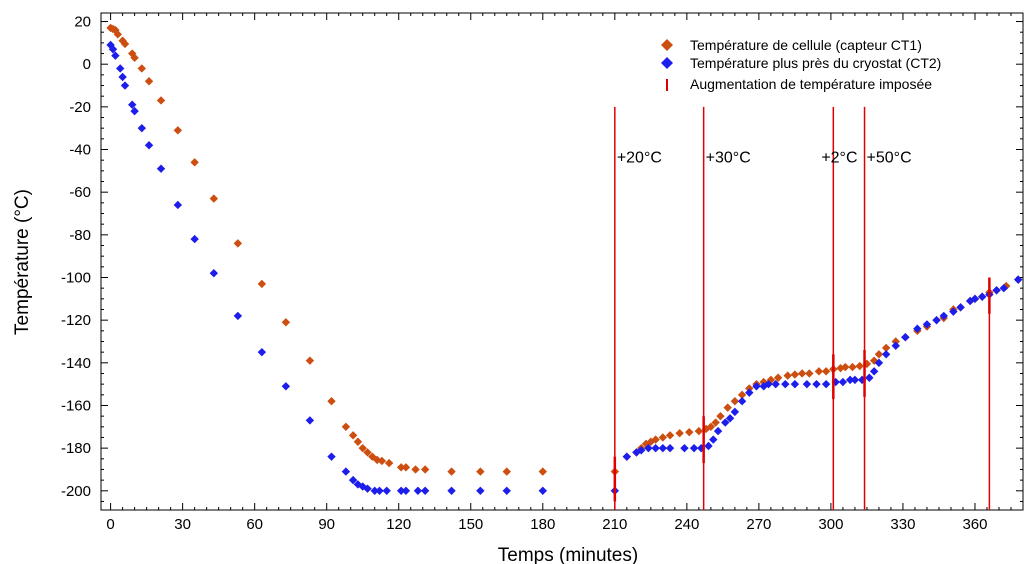 The height and width of the screenshot is (564, 1024). Describe the element at coordinates (839, 157) in the screenshot. I see `event-label: +2°C` at that location.